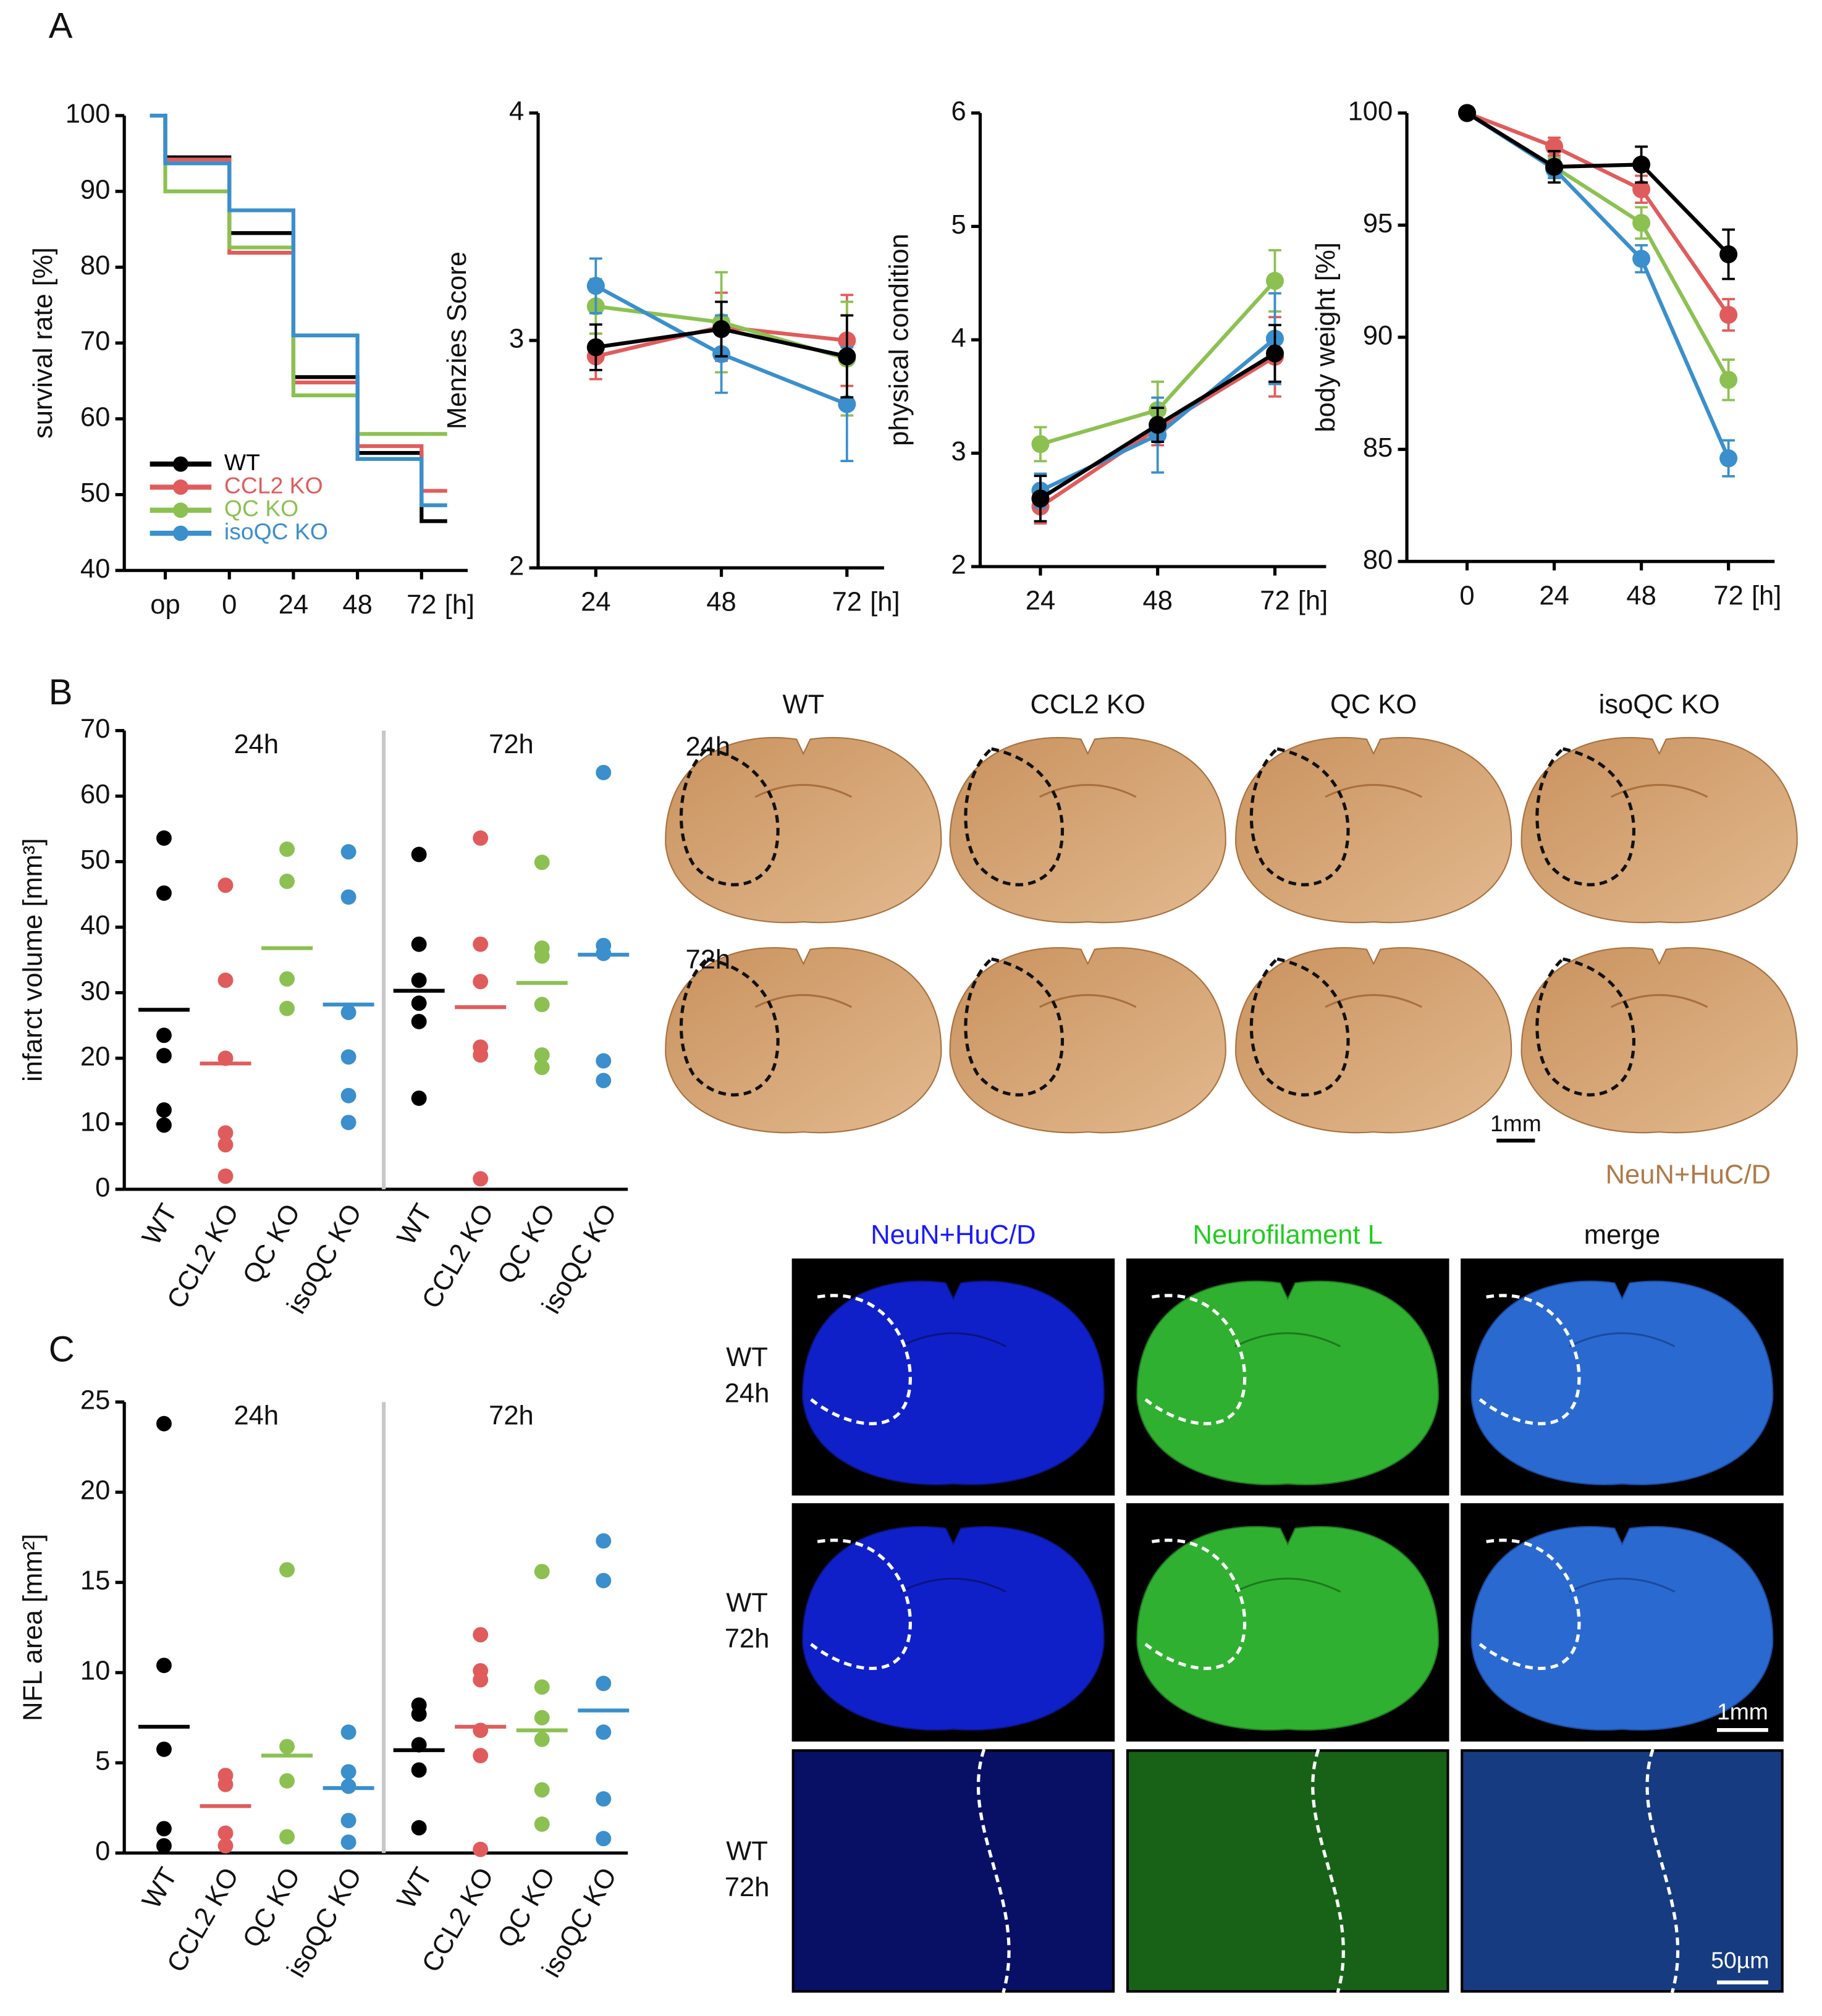 Image resolution: width=1822 pixels, height=2016 pixels. What do you see at coordinates (958, 111) in the screenshot?
I see `y-tick-label: 6` at bounding box center [958, 111].